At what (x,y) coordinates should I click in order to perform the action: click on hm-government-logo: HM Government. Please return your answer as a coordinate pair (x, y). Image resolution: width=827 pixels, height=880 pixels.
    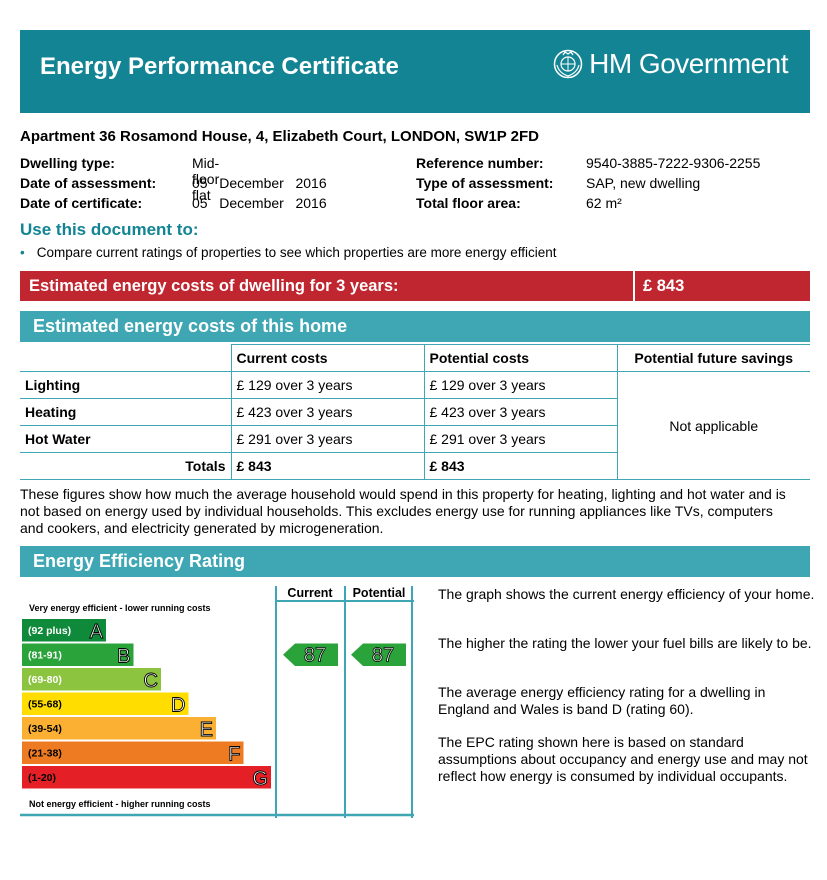
    Looking at the image, I should click on (670, 64).